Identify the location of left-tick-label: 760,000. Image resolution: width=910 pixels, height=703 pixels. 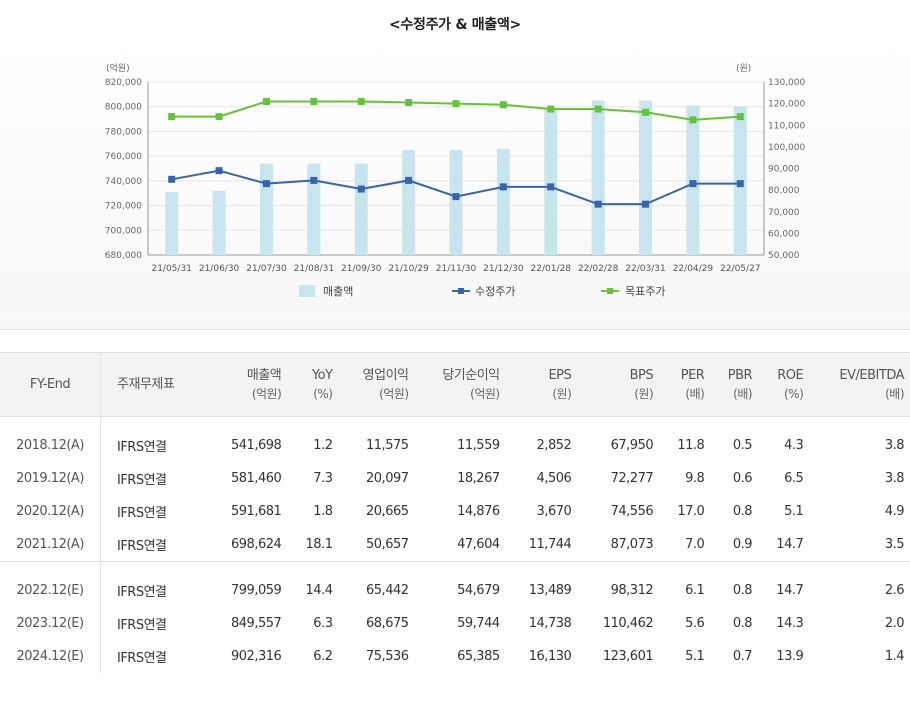
(123, 157).